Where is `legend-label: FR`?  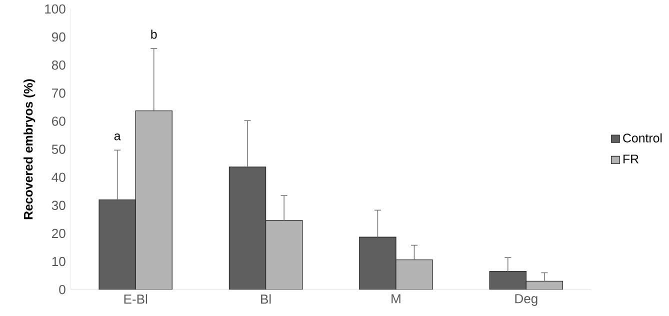
legend-label: FR is located at coordinates (631, 159).